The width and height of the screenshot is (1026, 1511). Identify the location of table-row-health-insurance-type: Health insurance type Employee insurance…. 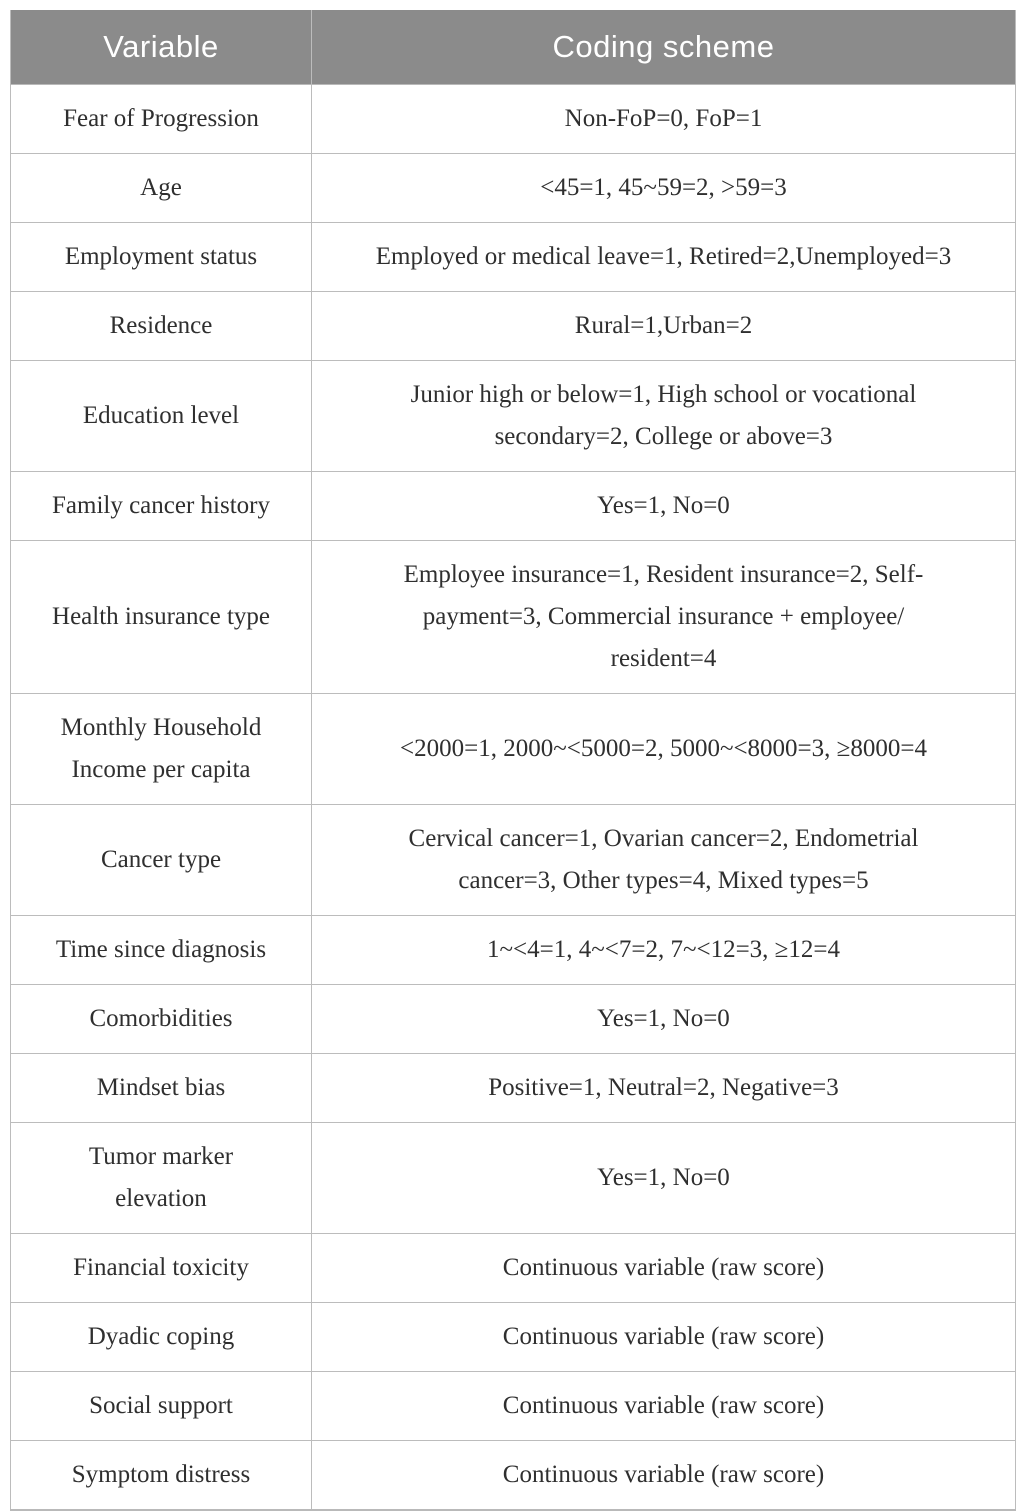
(513, 617).